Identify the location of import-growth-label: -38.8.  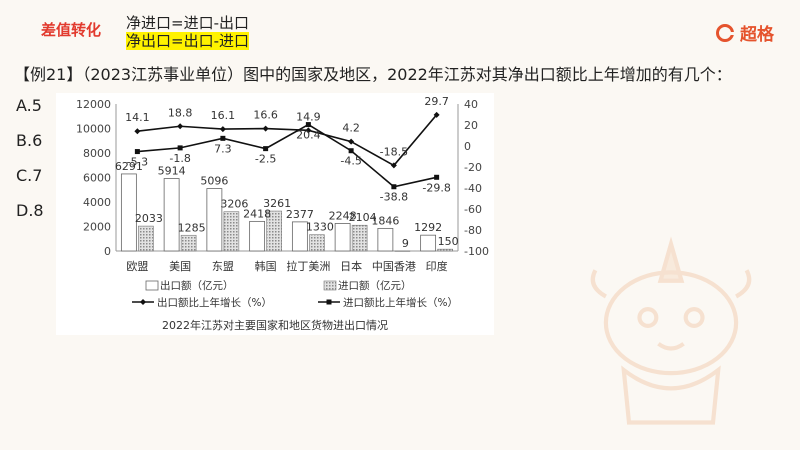
(394, 197).